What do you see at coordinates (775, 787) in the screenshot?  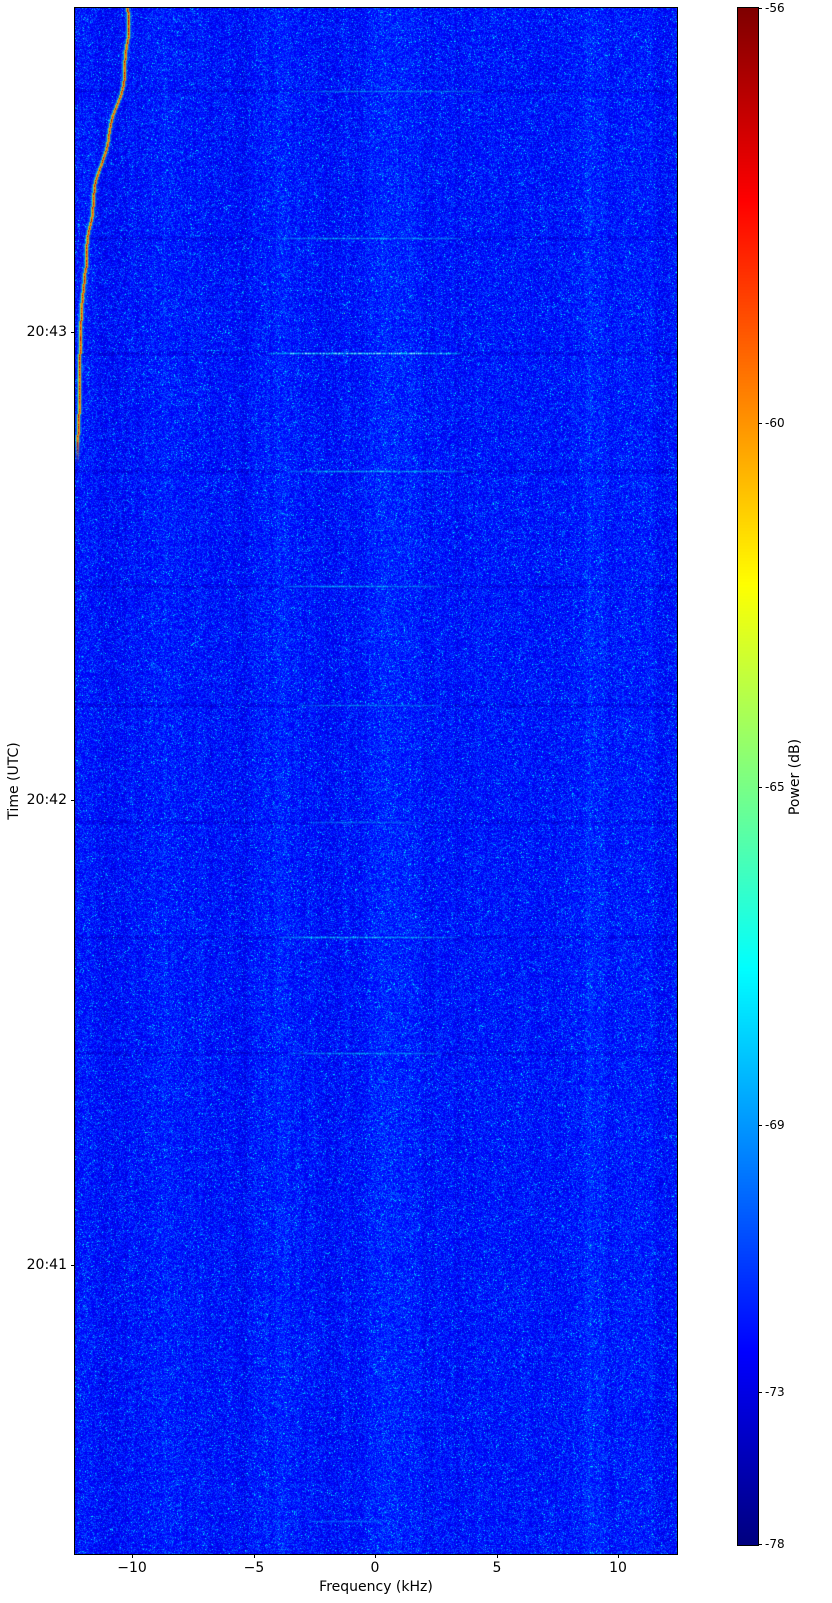 I see `colorbar-tick-label: -65` at bounding box center [775, 787].